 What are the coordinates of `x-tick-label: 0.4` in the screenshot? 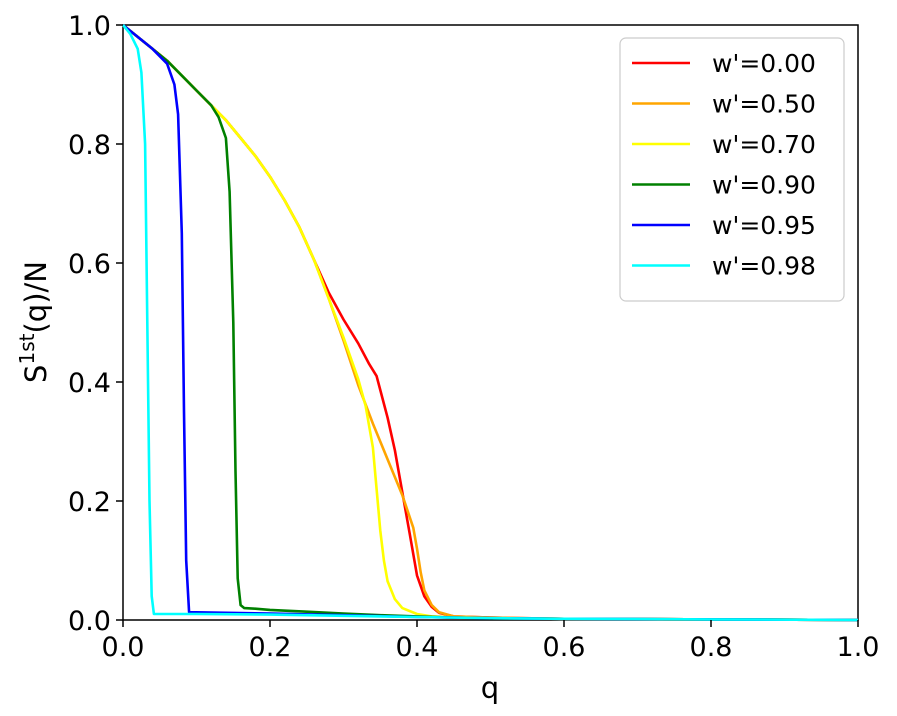 It's located at (417, 647).